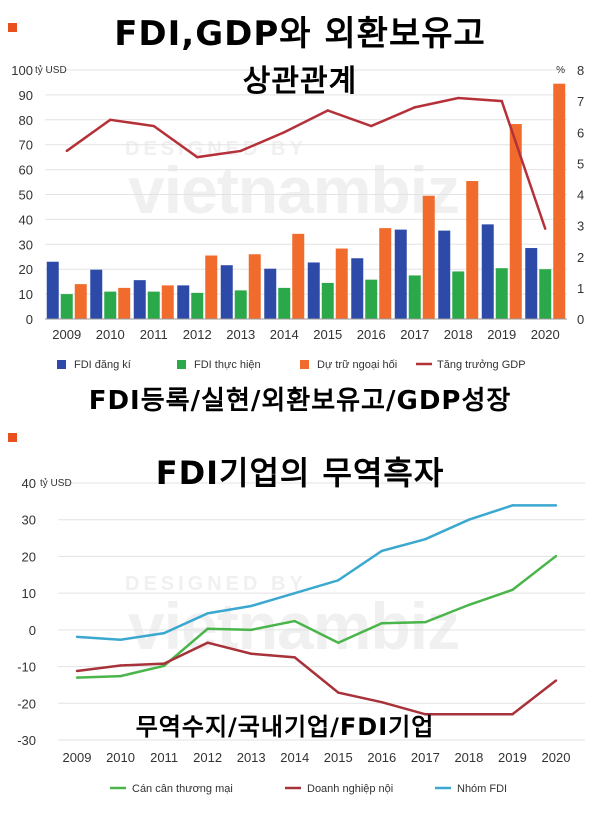  Describe the element at coordinates (316, 678) in the screenshot. I see `domestic-line` at that location.